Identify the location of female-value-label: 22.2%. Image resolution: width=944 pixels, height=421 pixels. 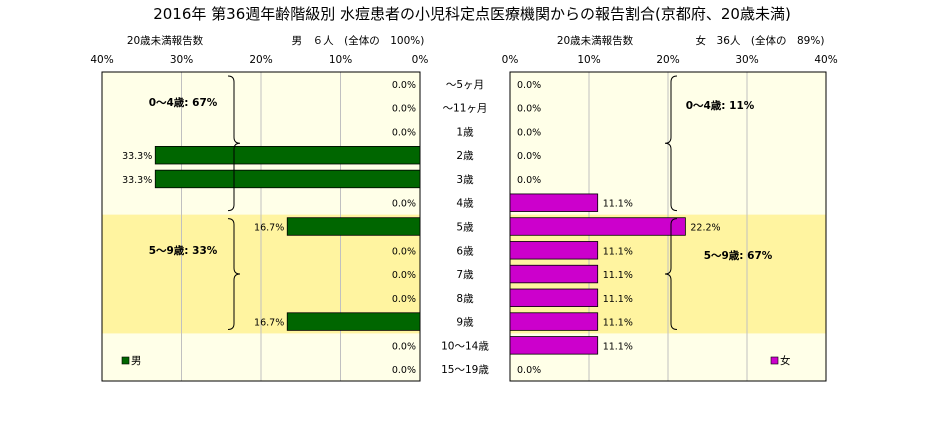
(705, 228).